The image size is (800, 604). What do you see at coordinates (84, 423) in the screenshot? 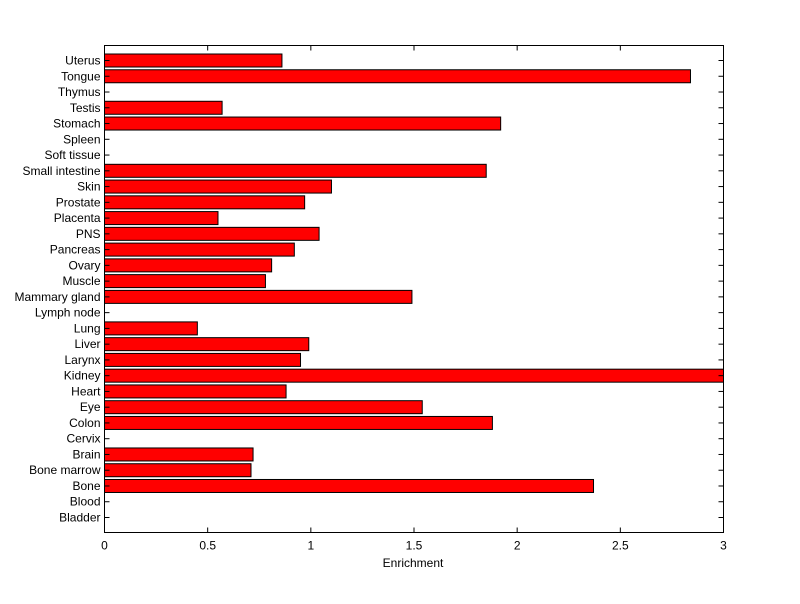
I see `y-tick-label: Colon` at bounding box center [84, 423].